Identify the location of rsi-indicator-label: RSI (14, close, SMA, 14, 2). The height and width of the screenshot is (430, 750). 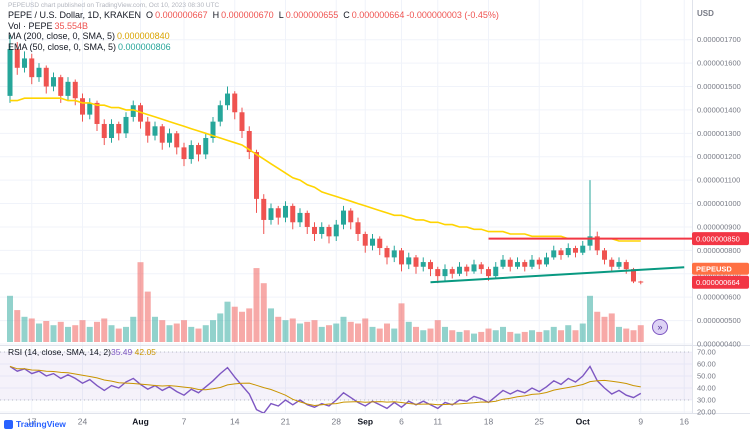
(59, 352).